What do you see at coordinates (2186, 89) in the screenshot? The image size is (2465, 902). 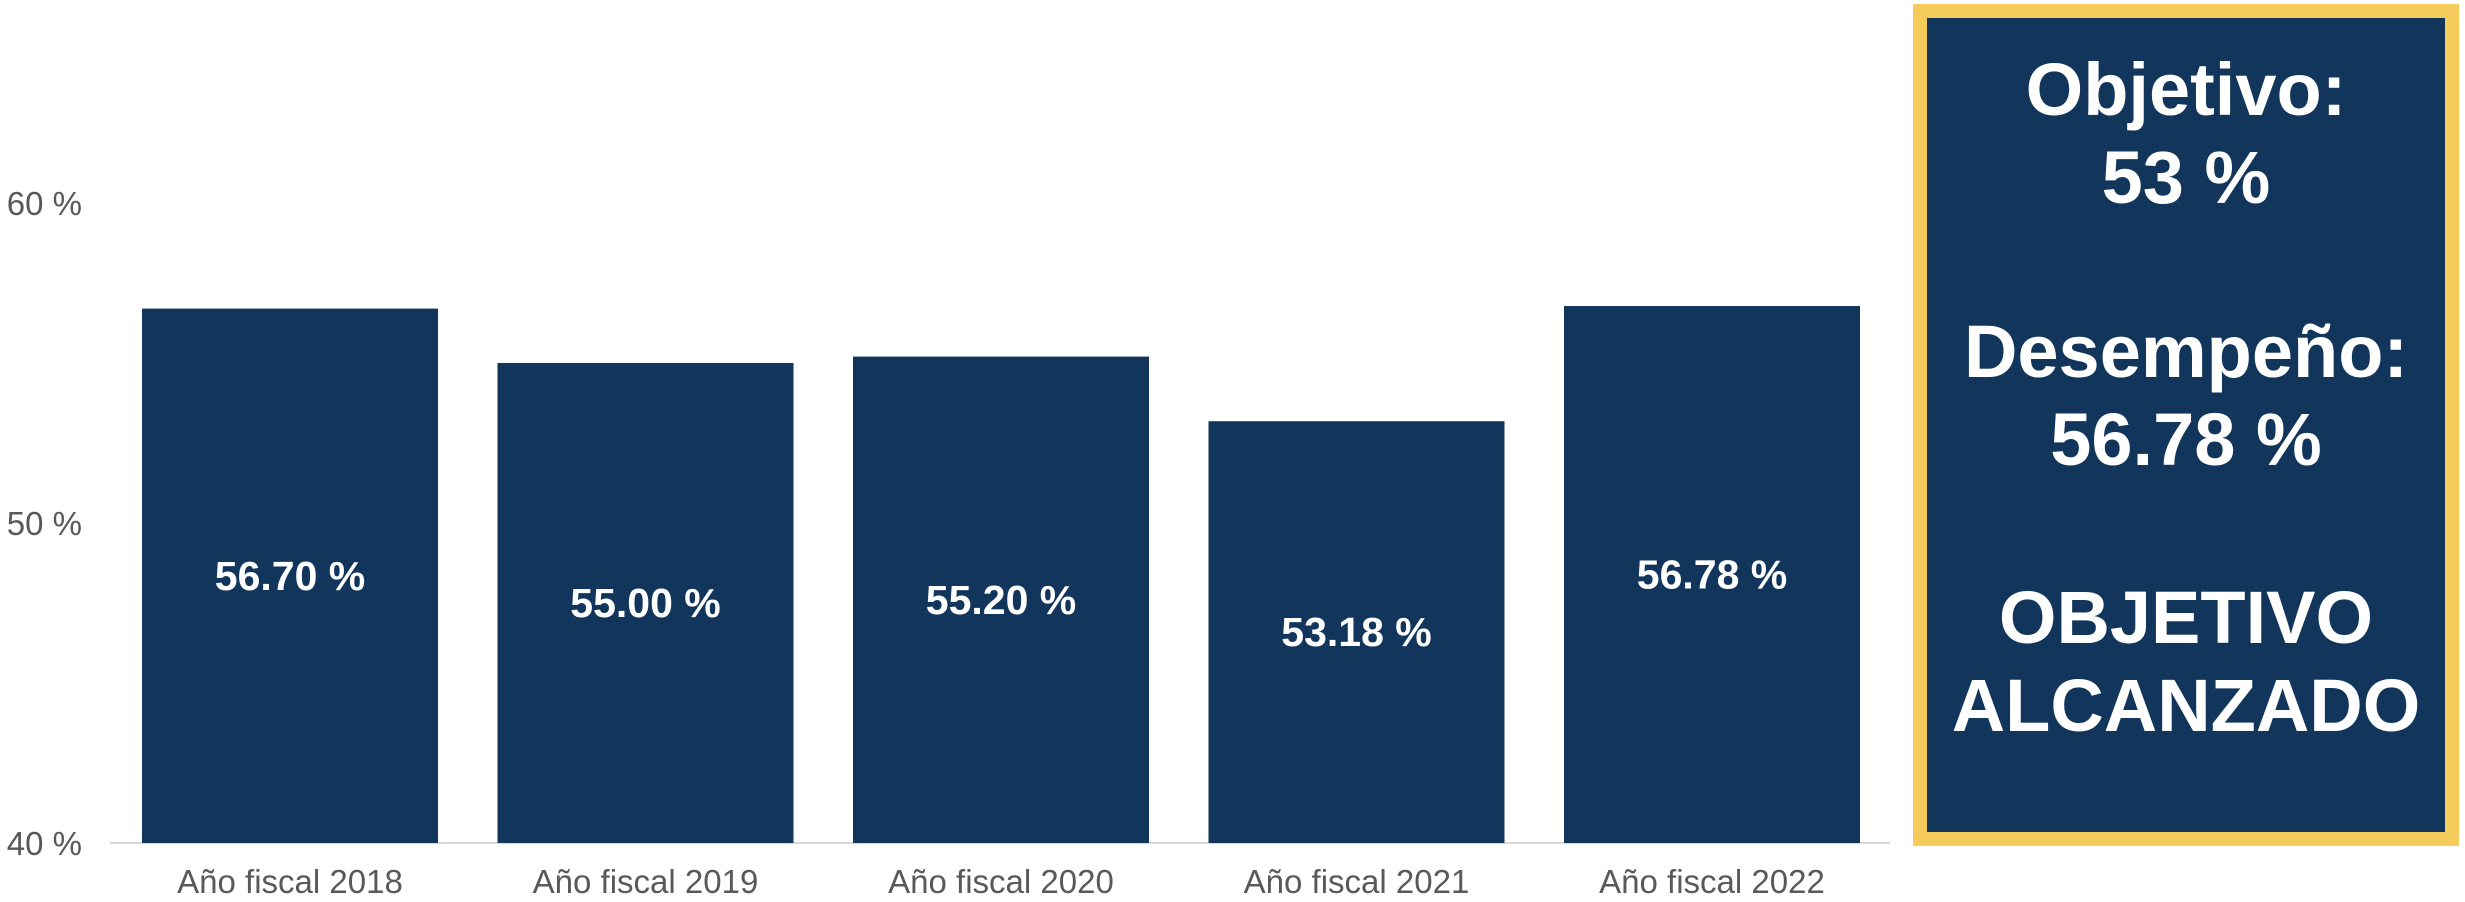 I see `goal-label: Objetivo:` at bounding box center [2186, 89].